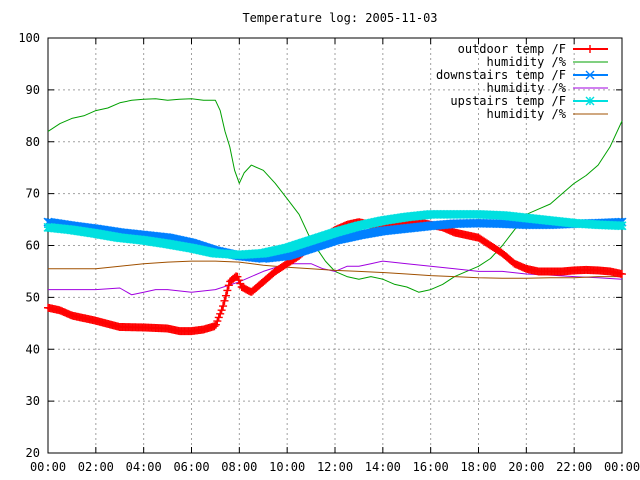 The width and height of the screenshot is (640, 480). Describe the element at coordinates (191, 467) in the screenshot. I see `x-tick-label: 06:00` at that location.